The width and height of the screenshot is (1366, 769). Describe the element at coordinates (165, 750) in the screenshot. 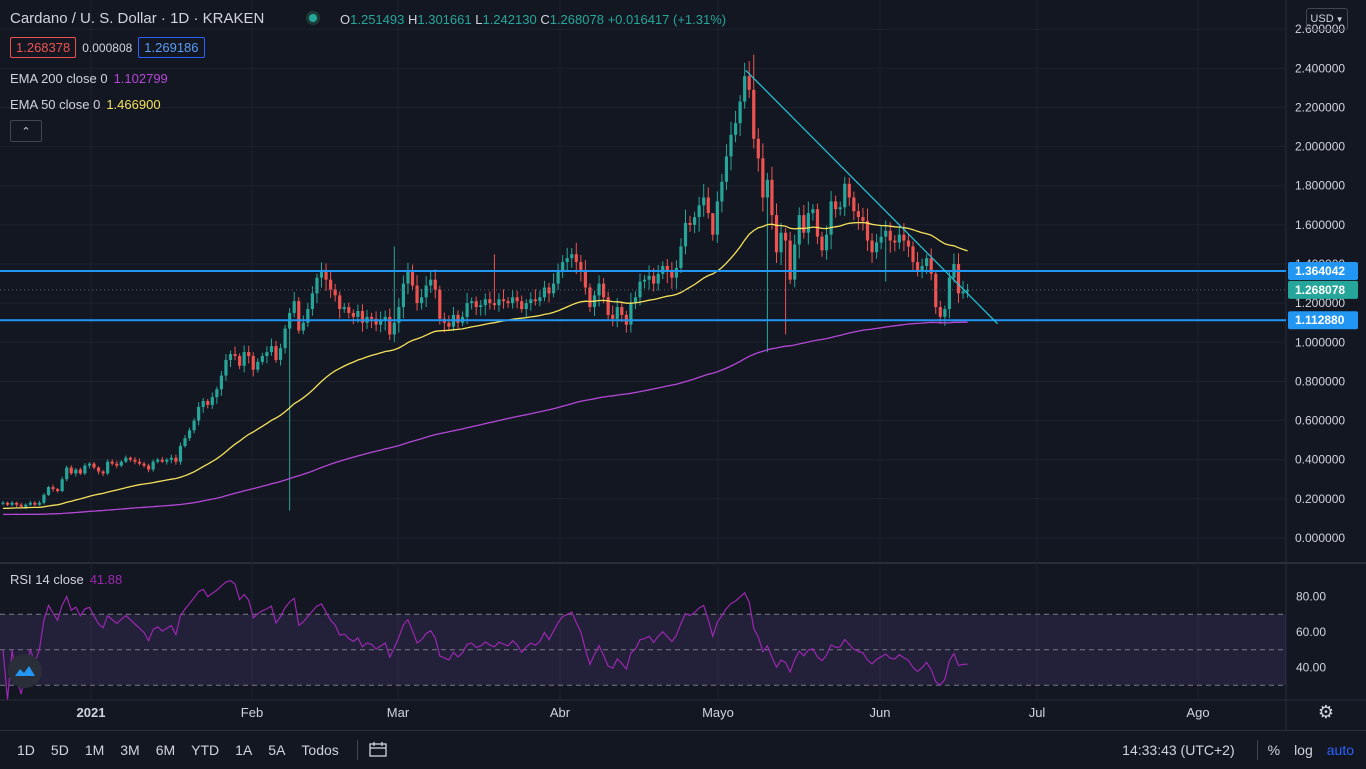

I see `timeframe-6m: 6M` at that location.